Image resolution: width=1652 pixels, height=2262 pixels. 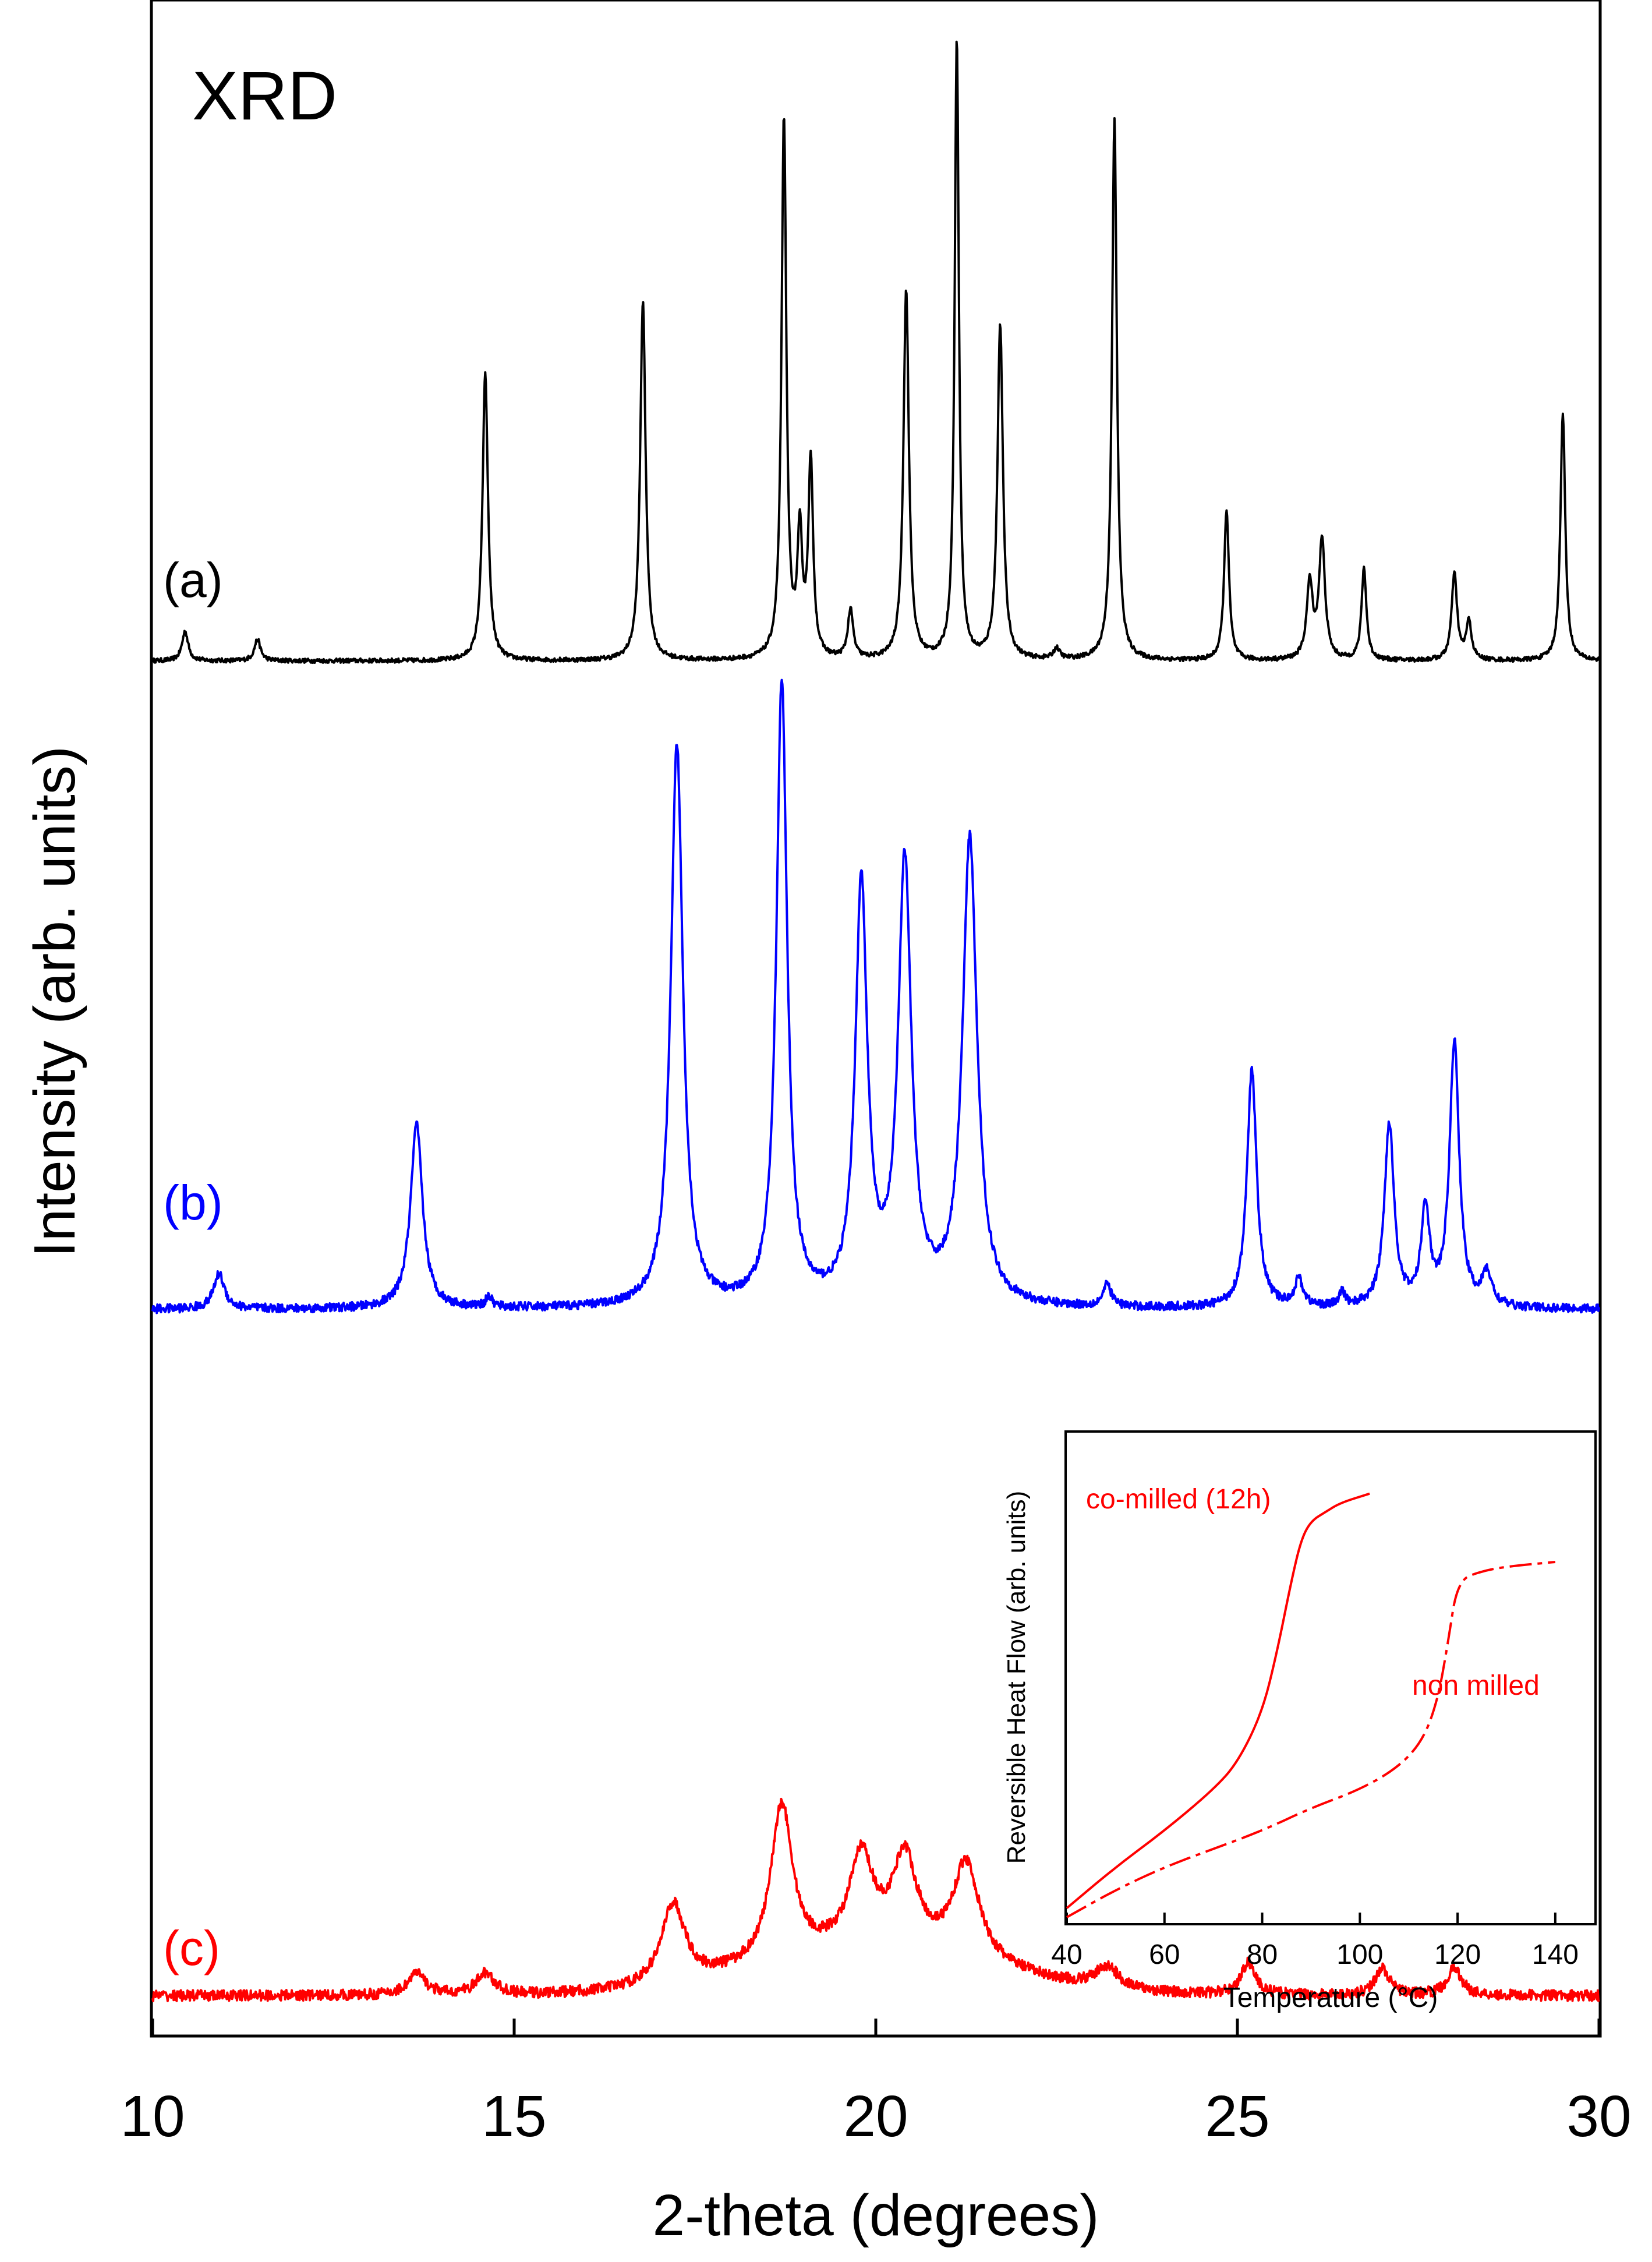 What do you see at coordinates (54, 1001) in the screenshot?
I see `main-y-axis-label: Intensity (arb. units)` at bounding box center [54, 1001].